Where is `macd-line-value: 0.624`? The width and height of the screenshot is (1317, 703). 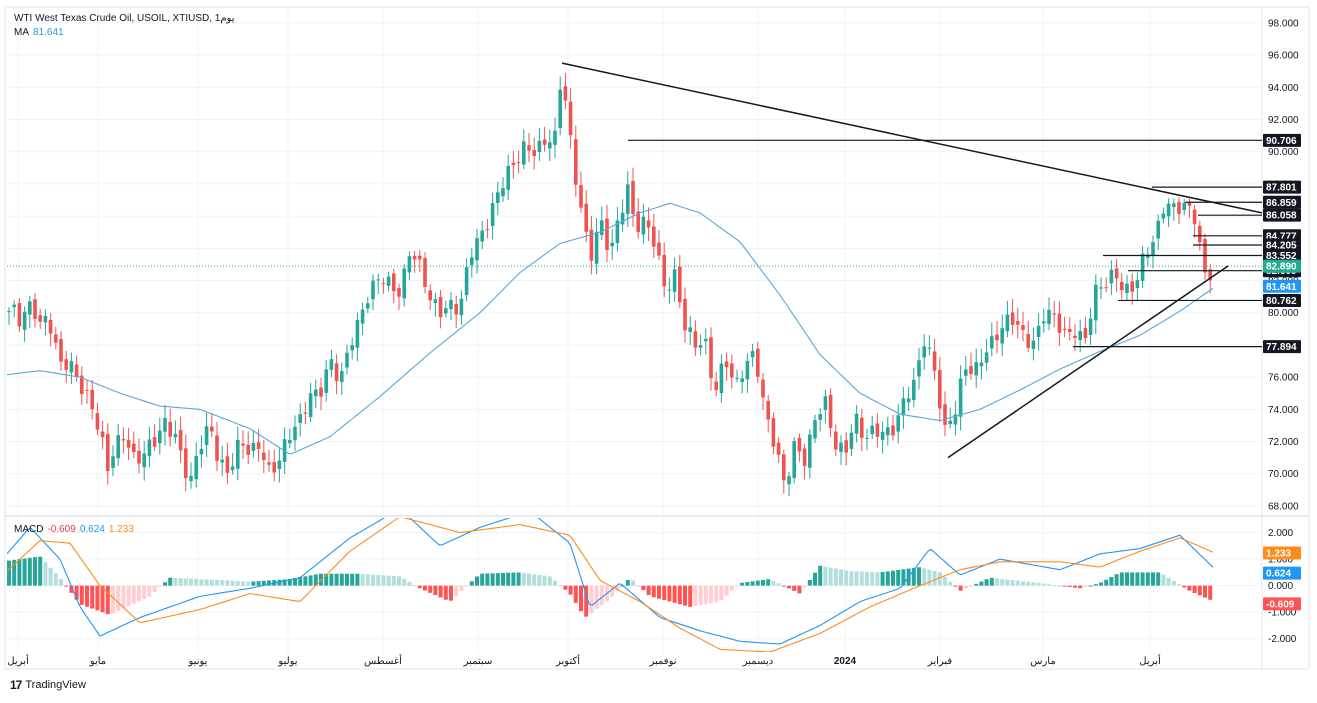
macd-line-value: 0.624 is located at coordinates (92, 529).